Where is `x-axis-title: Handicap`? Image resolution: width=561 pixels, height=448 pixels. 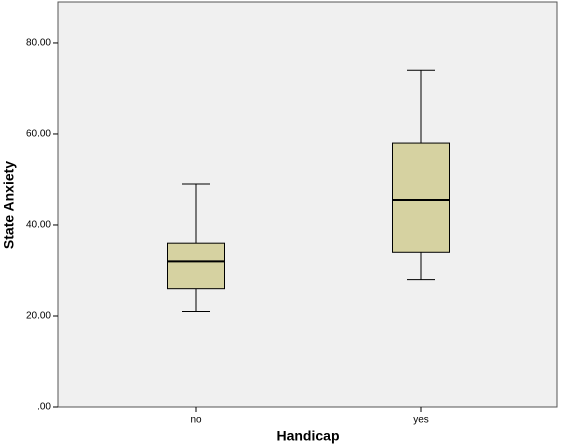
x-axis-title: Handicap is located at coordinates (307, 436).